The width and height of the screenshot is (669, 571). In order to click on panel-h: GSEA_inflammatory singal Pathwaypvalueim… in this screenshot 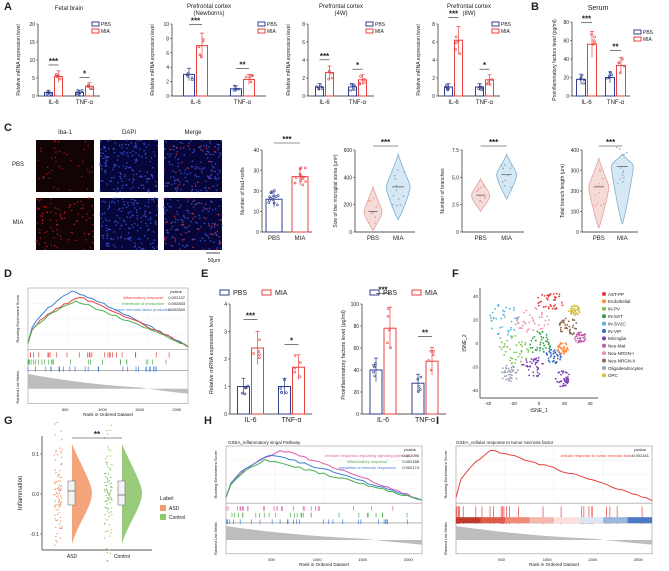, I will do `click(318, 503)`.